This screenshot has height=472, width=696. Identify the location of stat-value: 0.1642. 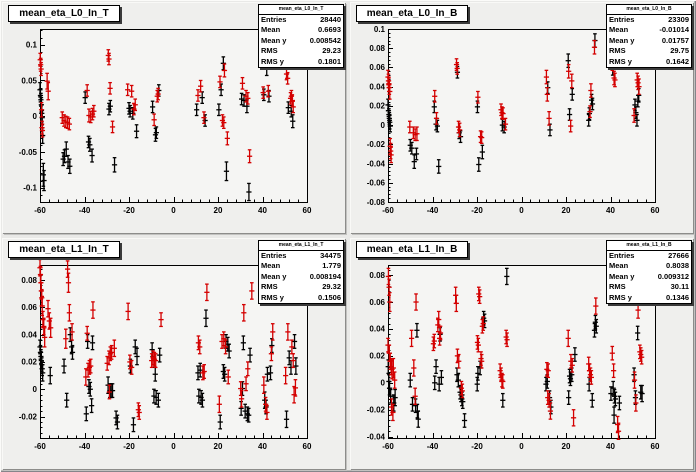
(677, 61).